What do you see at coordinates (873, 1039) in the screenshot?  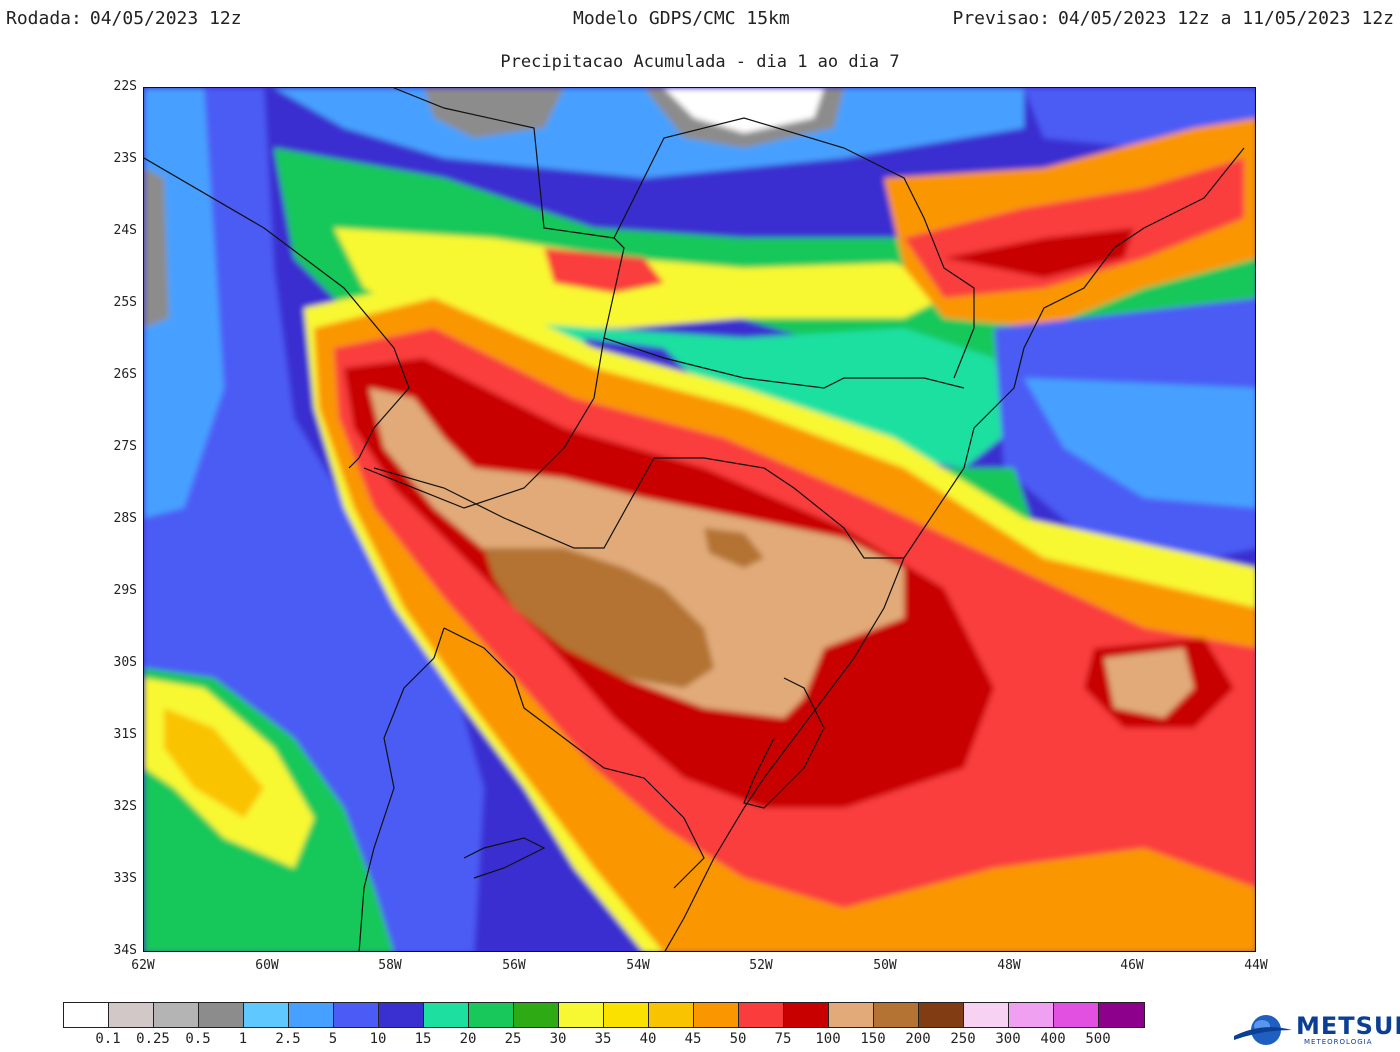 I see `legend-label: 150` at bounding box center [873, 1039].